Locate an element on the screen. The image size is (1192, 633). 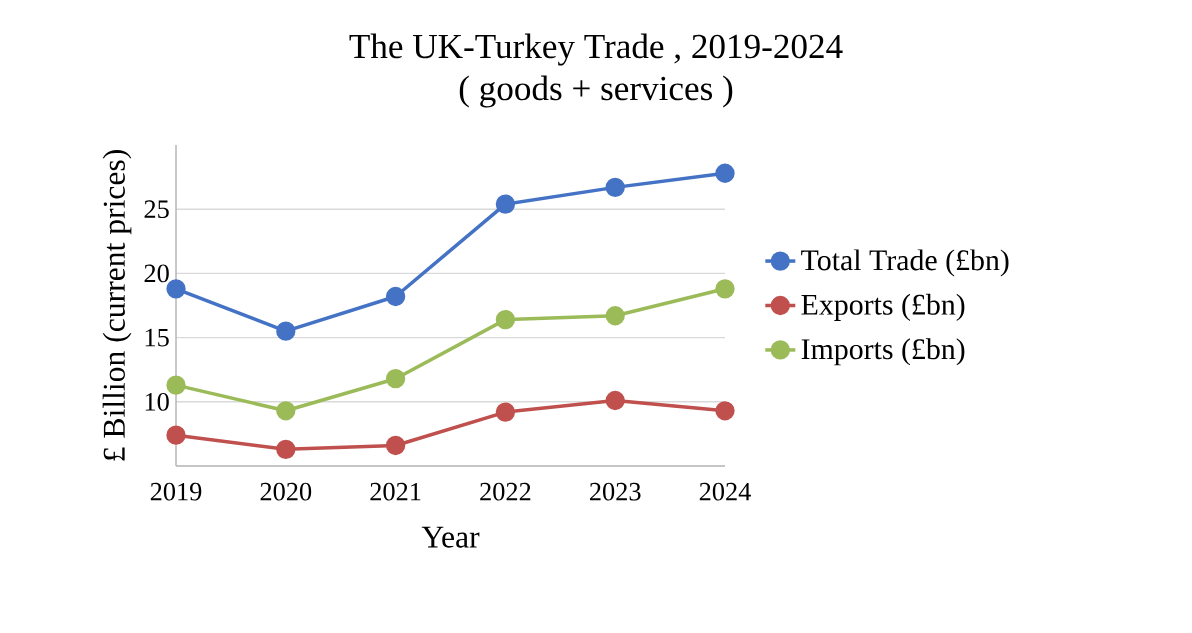
legend-label: Total Trade (£bn) is located at coordinates (905, 263).